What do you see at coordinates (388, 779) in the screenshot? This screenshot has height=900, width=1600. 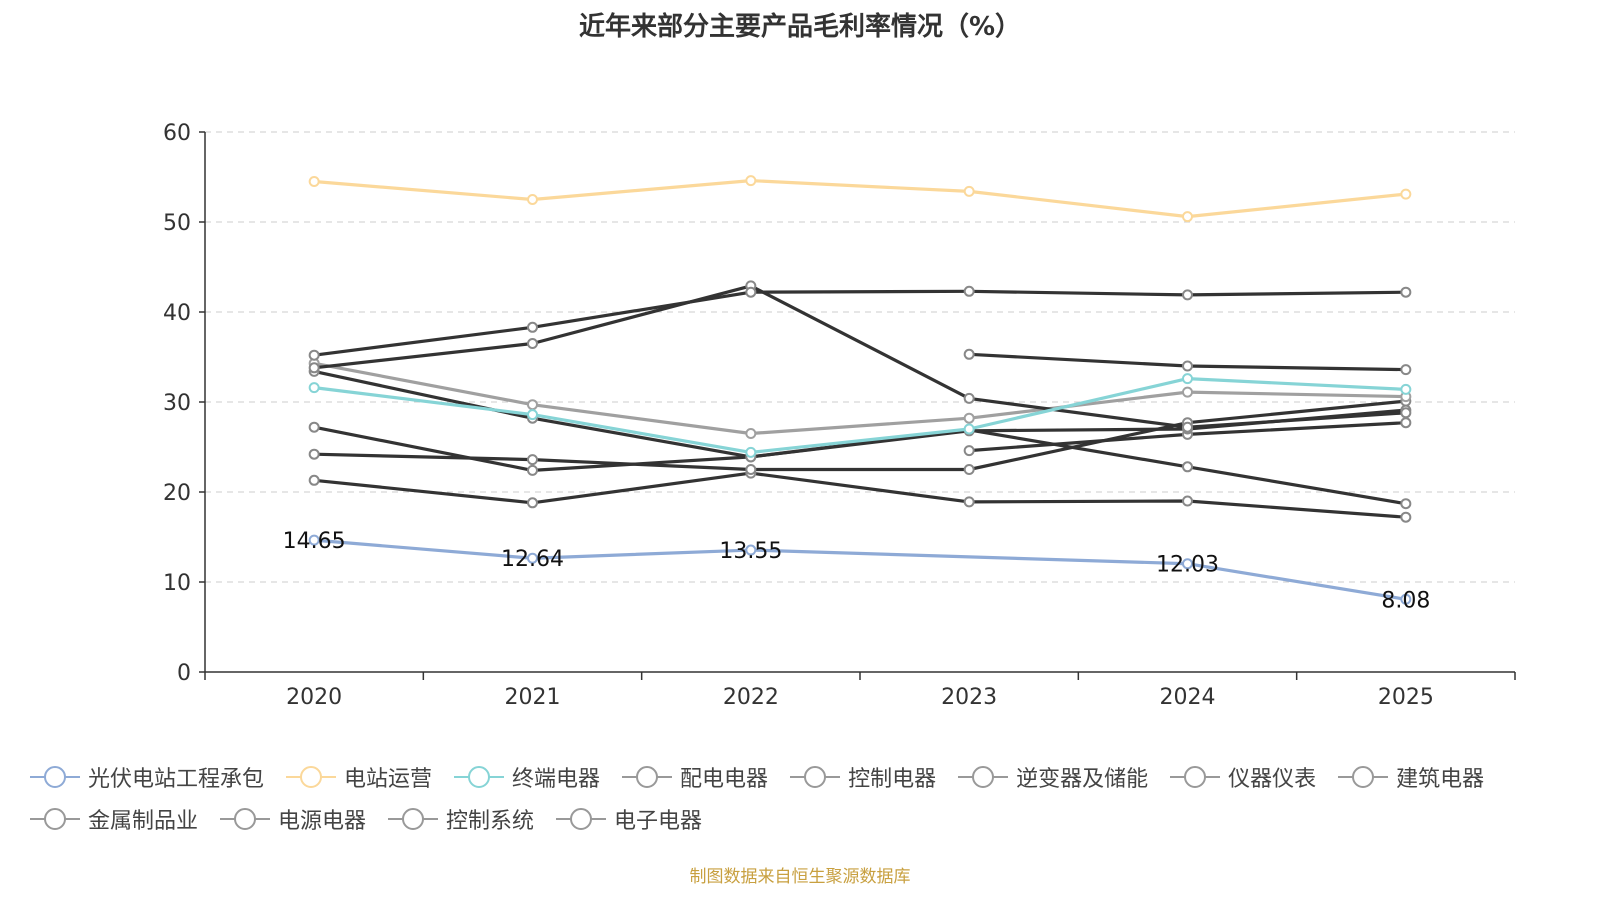 I see `legend-label: 电站运营` at bounding box center [388, 779].